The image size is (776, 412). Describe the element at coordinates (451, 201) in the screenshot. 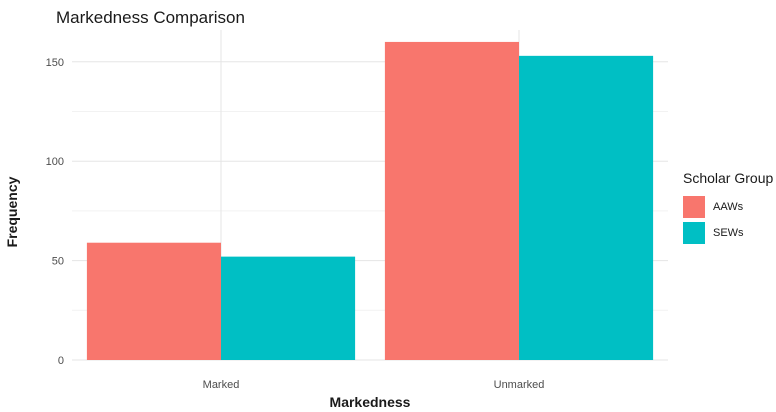

I see `bar-aaws-unmarked` at that location.